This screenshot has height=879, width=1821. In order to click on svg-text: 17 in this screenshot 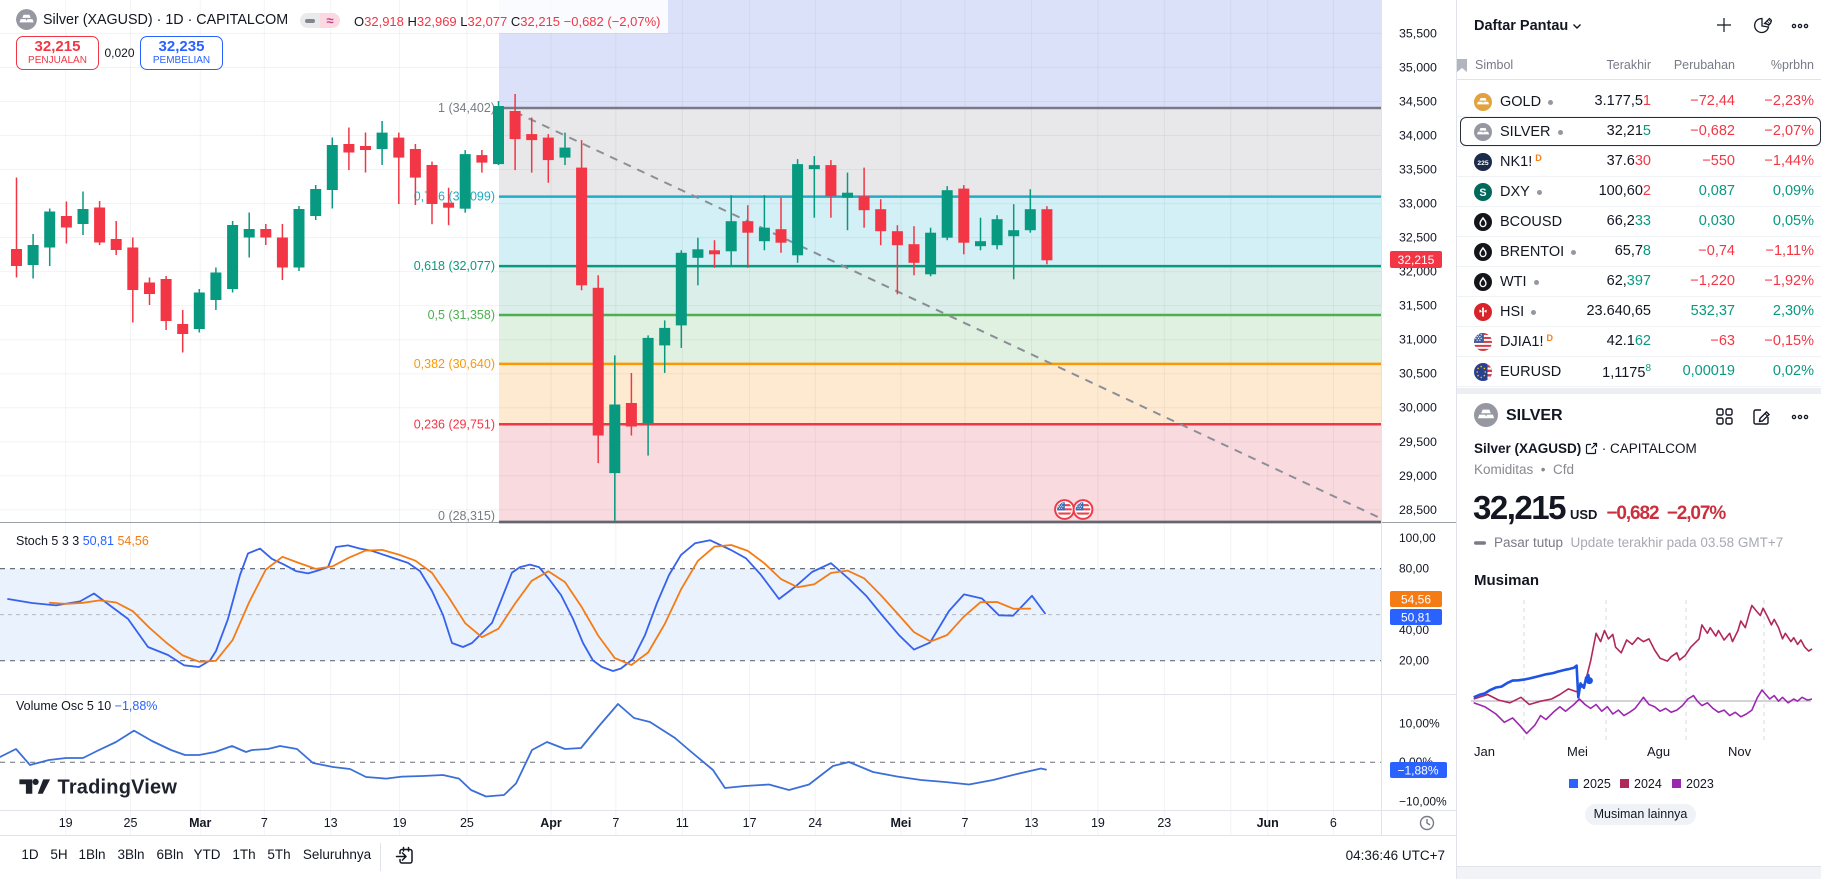, I will do `click(750, 823)`.